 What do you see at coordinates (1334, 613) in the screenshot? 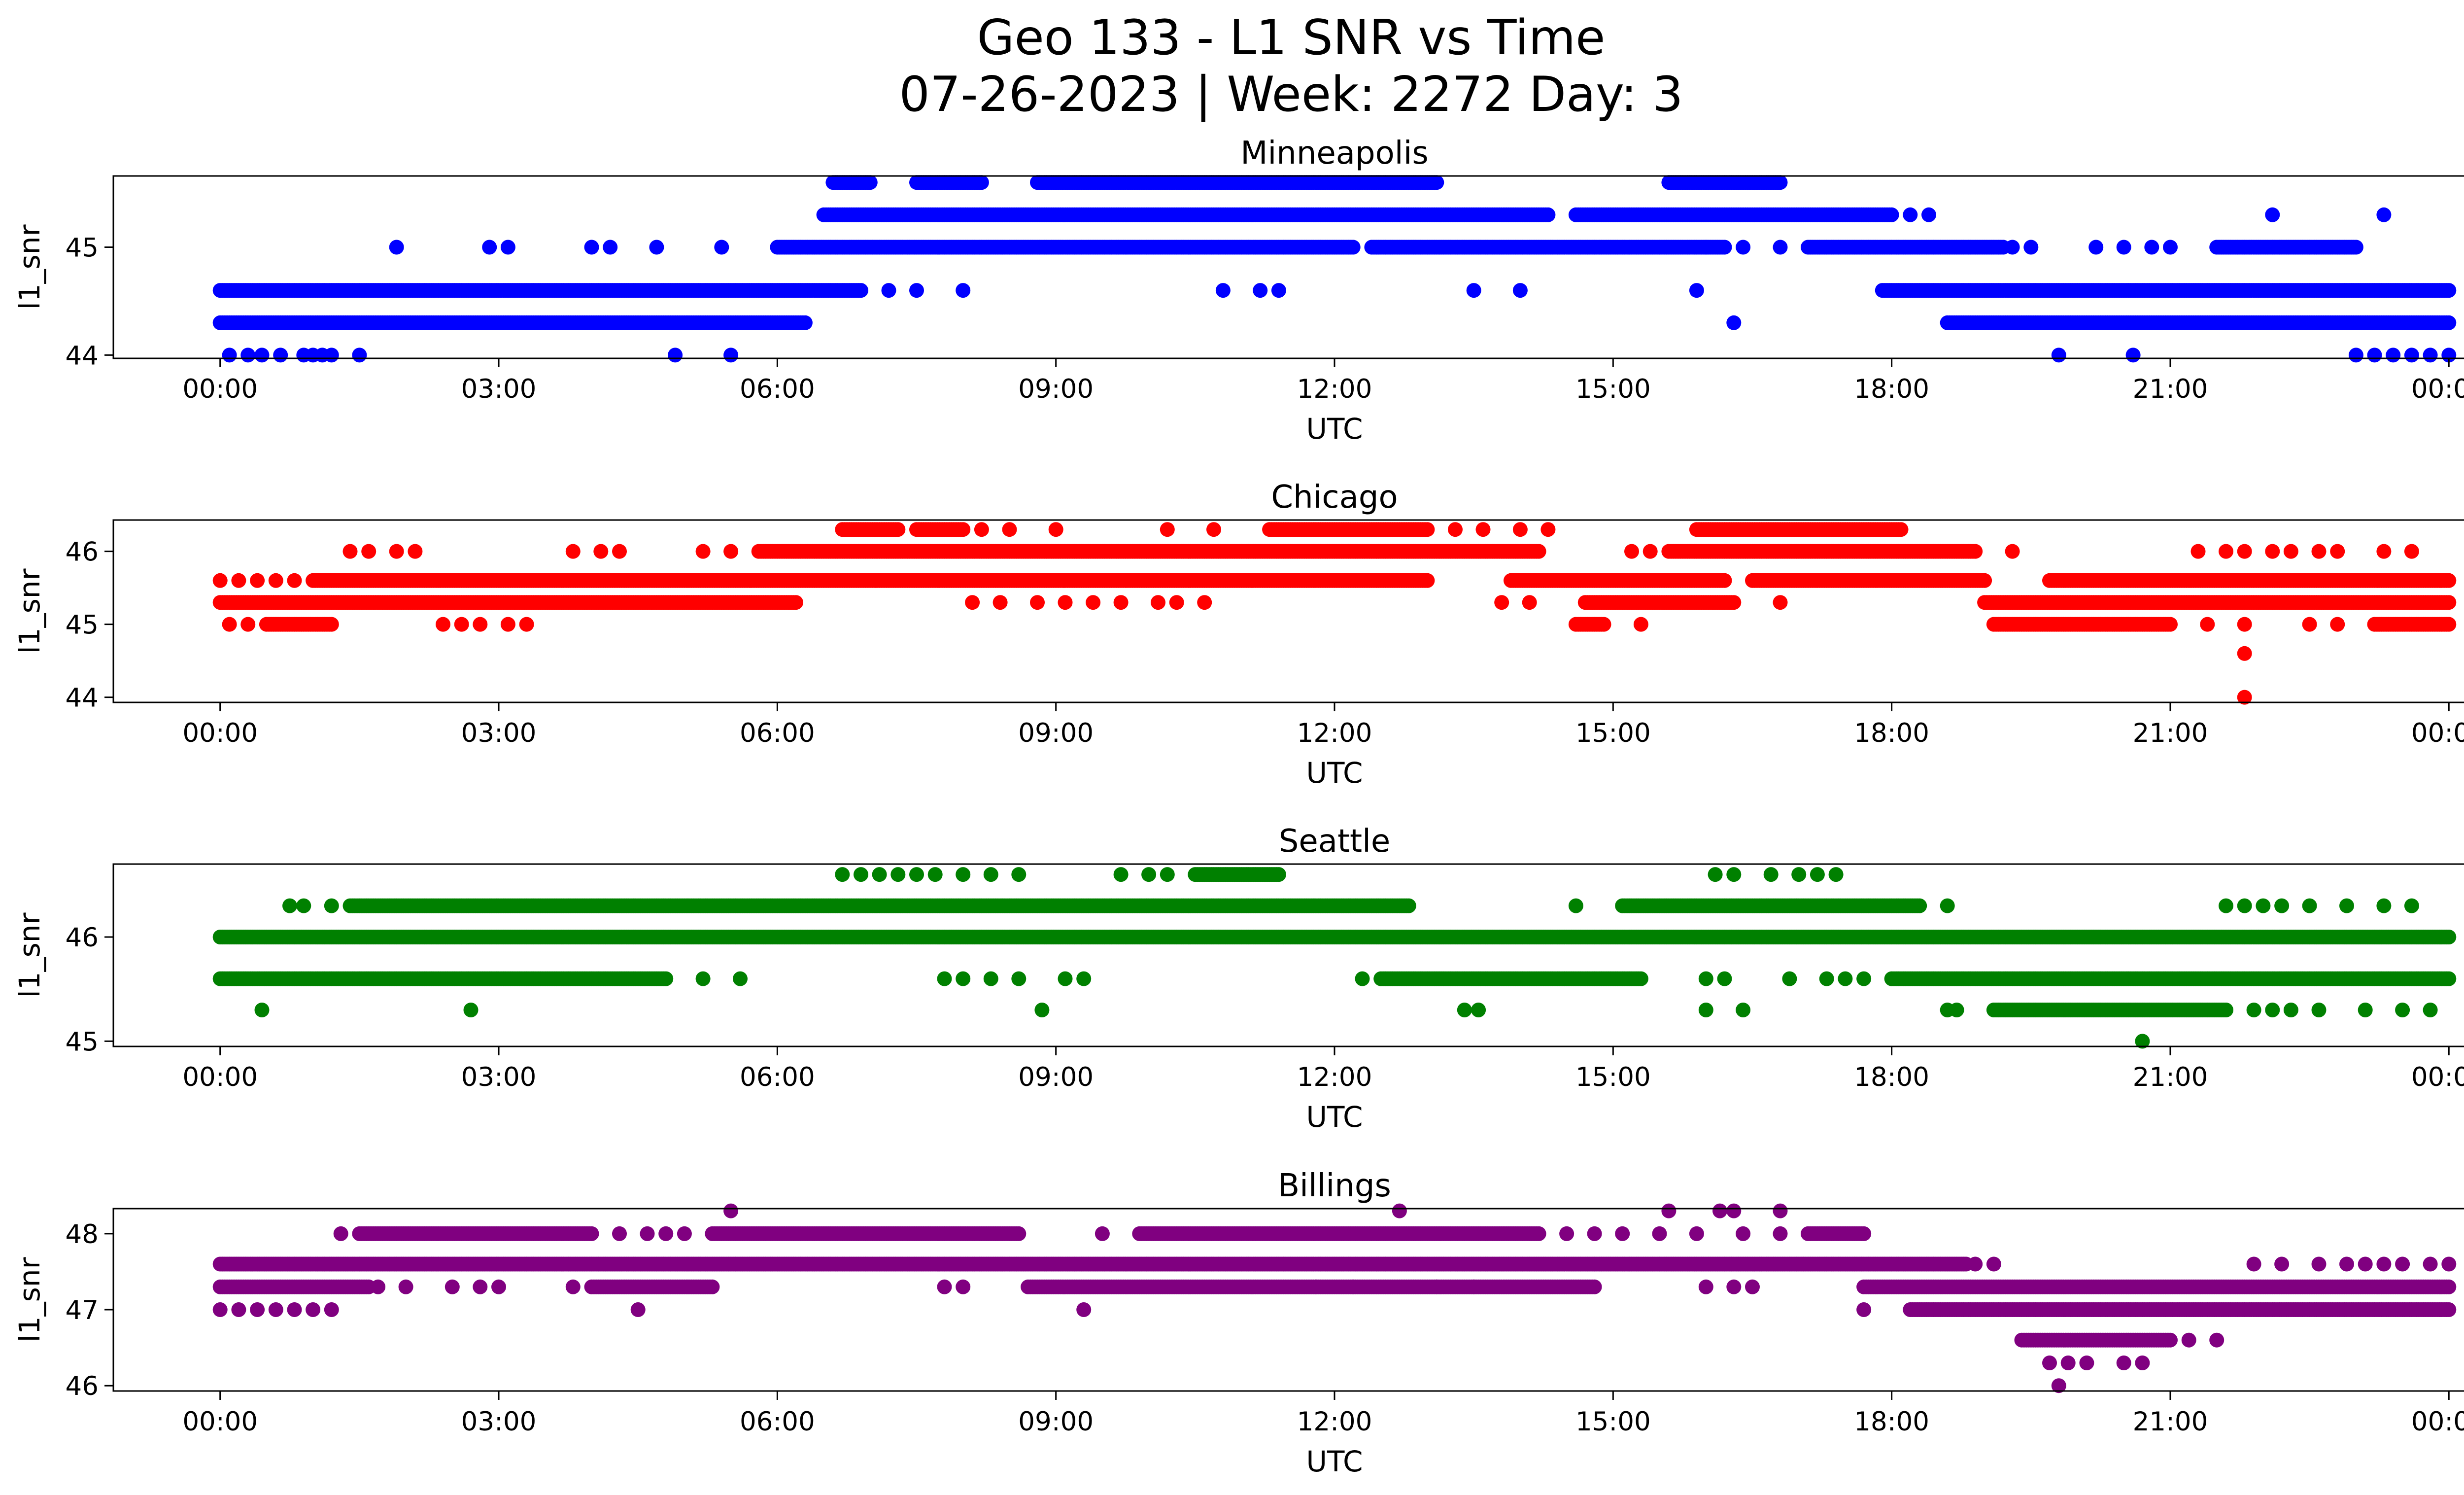
I see `chicago-points` at bounding box center [1334, 613].